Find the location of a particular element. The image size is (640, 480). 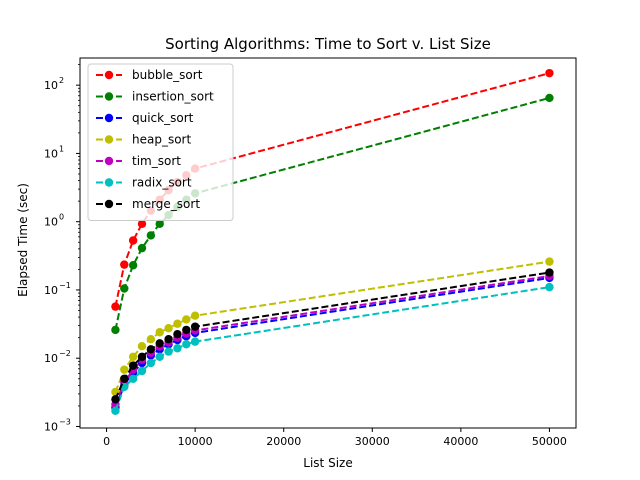

legend-box is located at coordinates (160, 142).